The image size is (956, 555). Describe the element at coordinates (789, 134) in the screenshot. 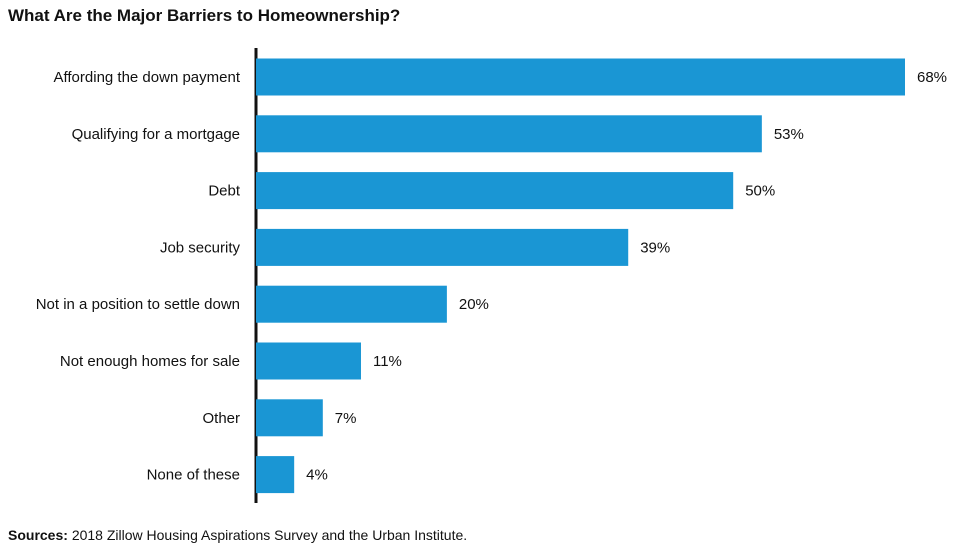

I see `value-label: 53%` at that location.